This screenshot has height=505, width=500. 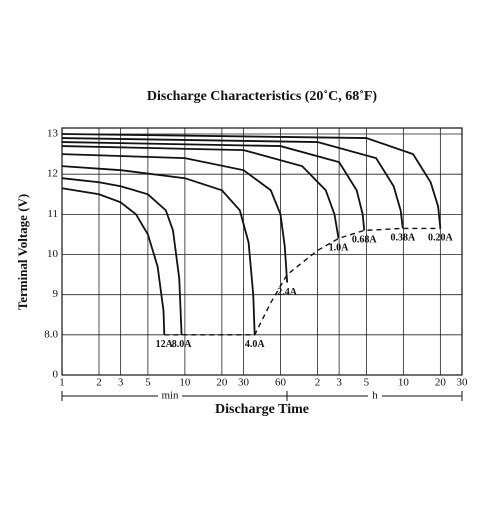 I want to click on curve-label: 0.38A, so click(x=403, y=238).